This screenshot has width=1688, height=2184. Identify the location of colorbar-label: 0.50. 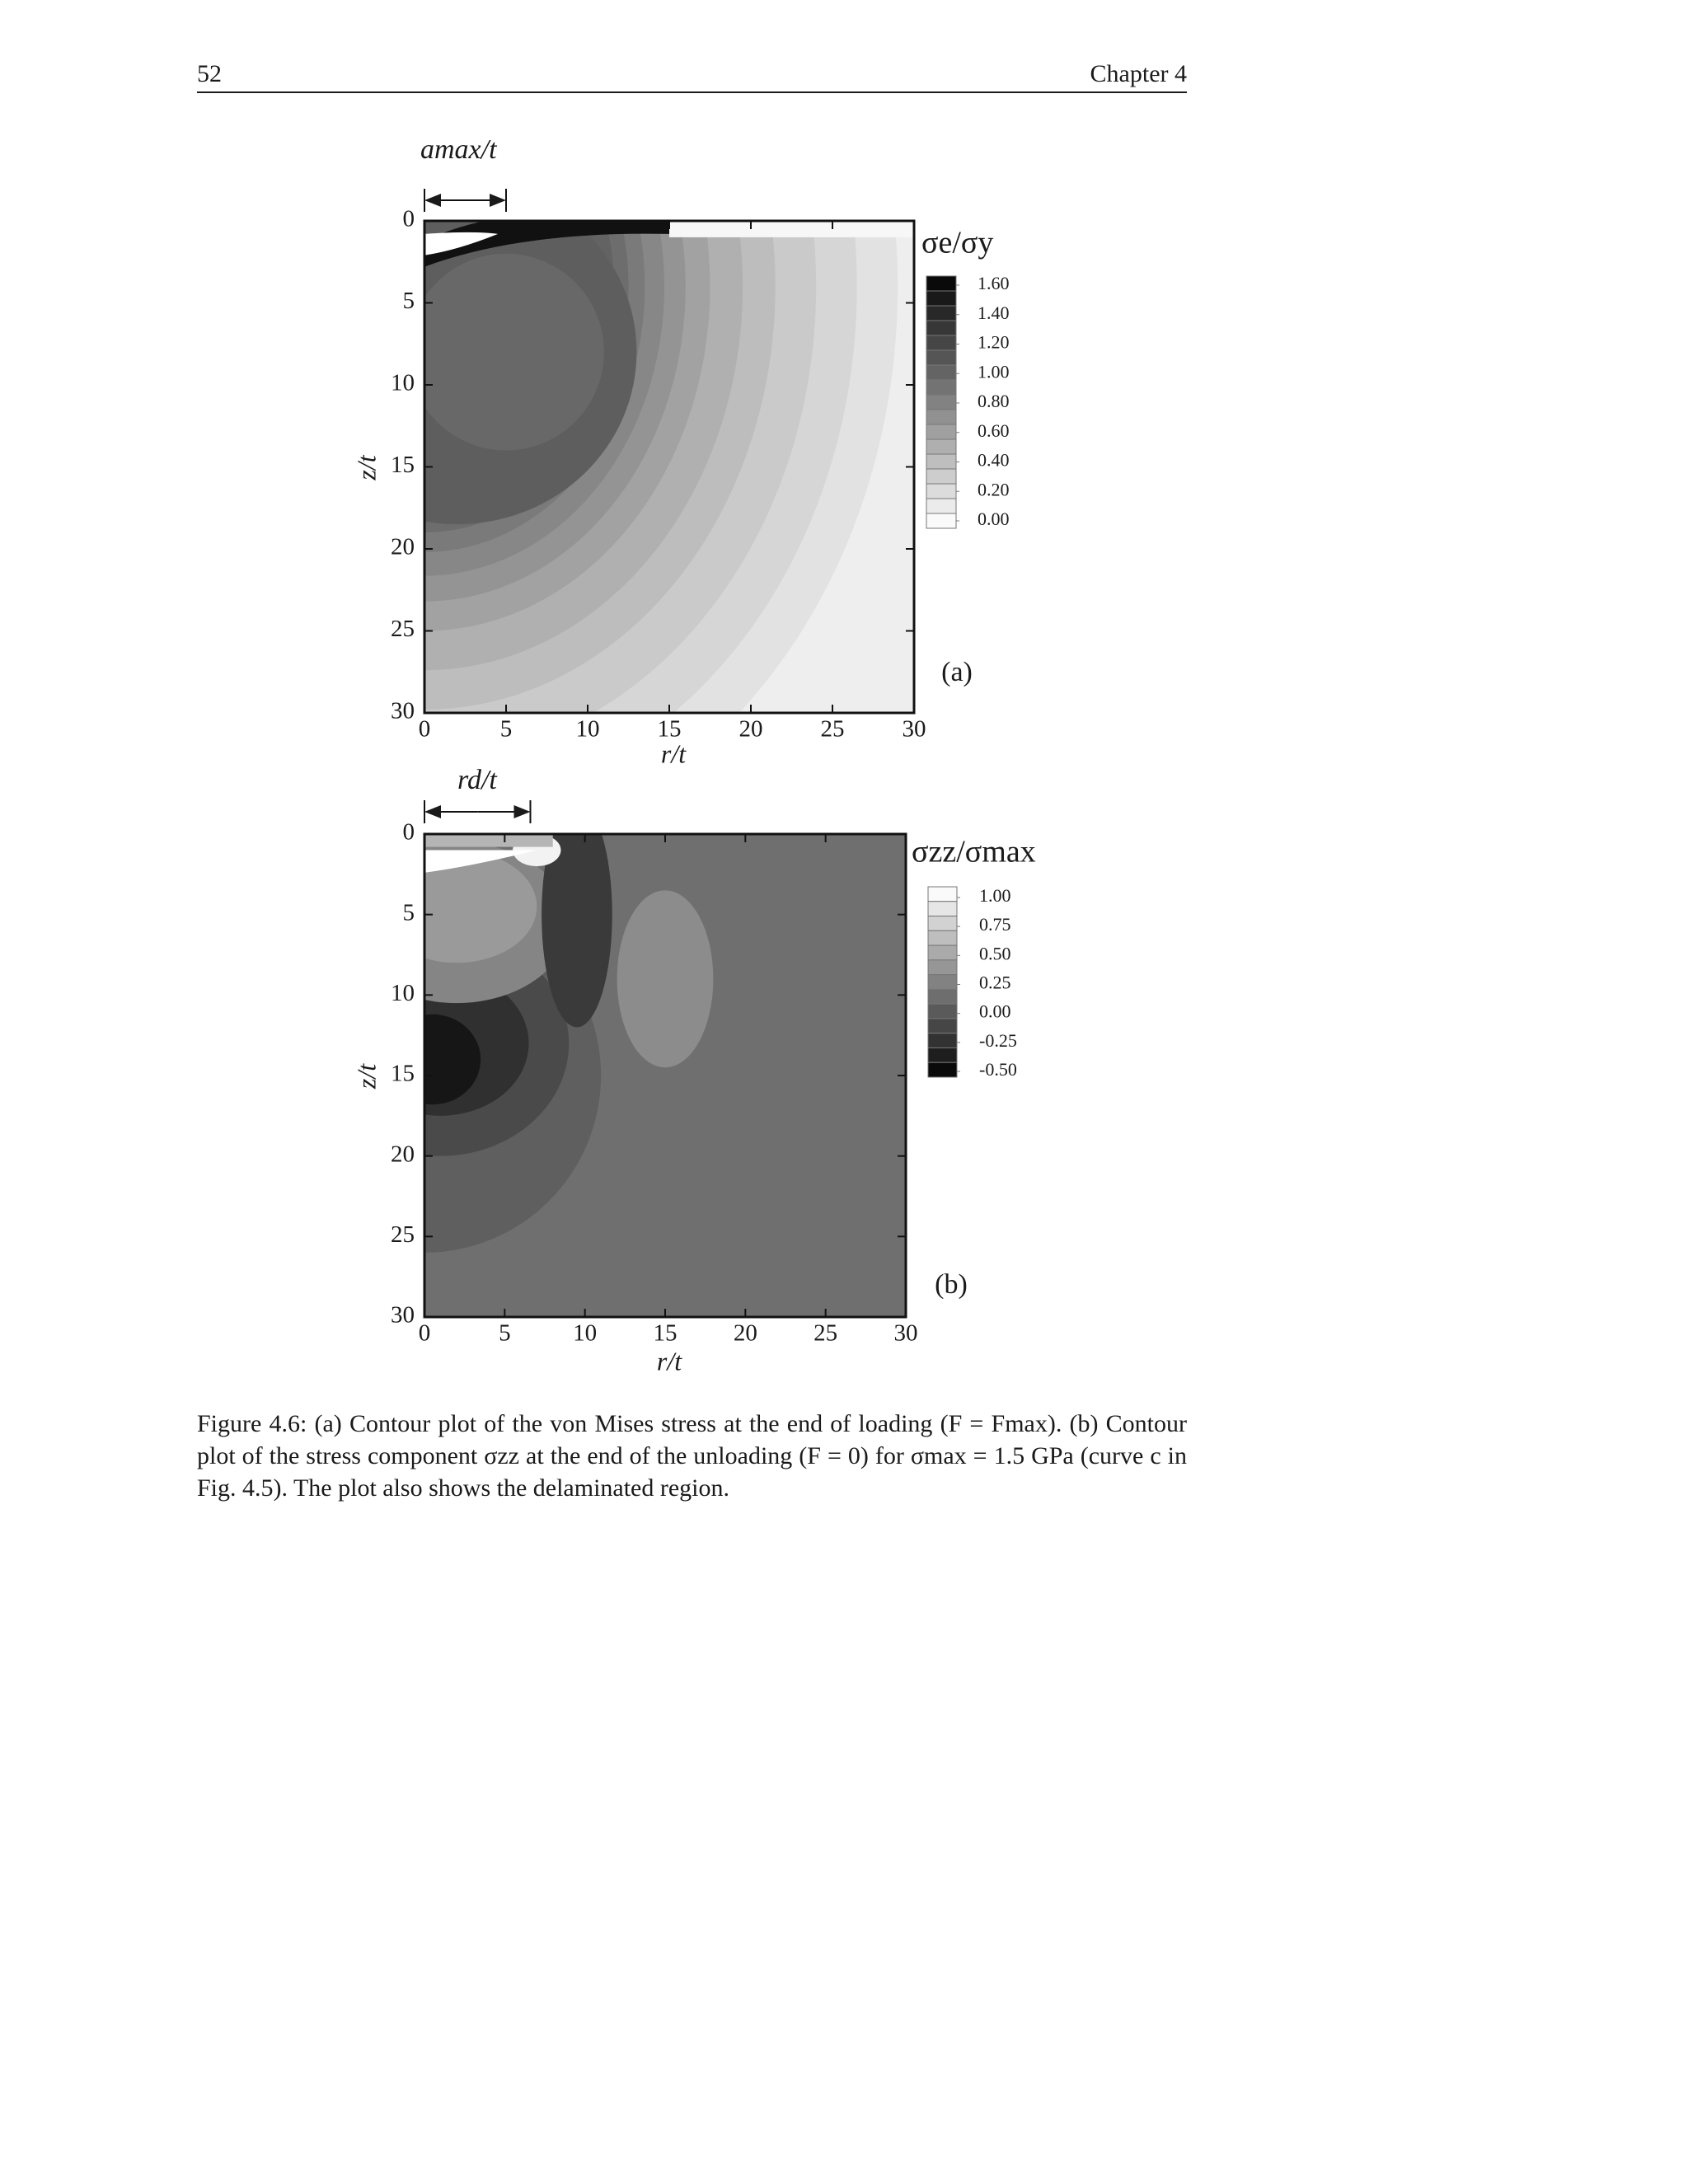
(995, 953).